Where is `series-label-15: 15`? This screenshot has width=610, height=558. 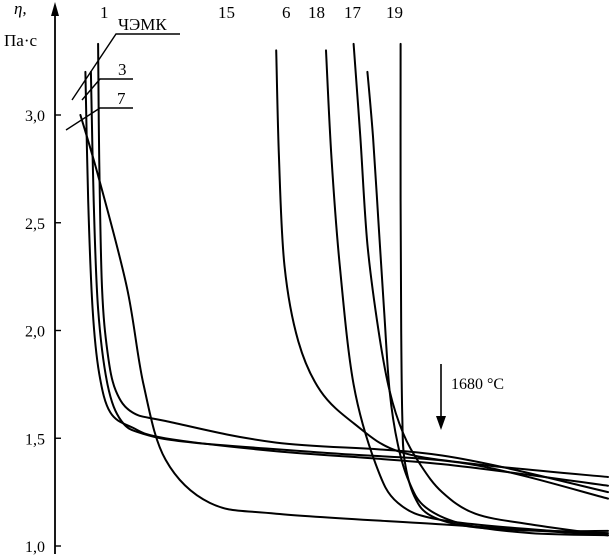 series-label-15: 15 is located at coordinates (226, 12).